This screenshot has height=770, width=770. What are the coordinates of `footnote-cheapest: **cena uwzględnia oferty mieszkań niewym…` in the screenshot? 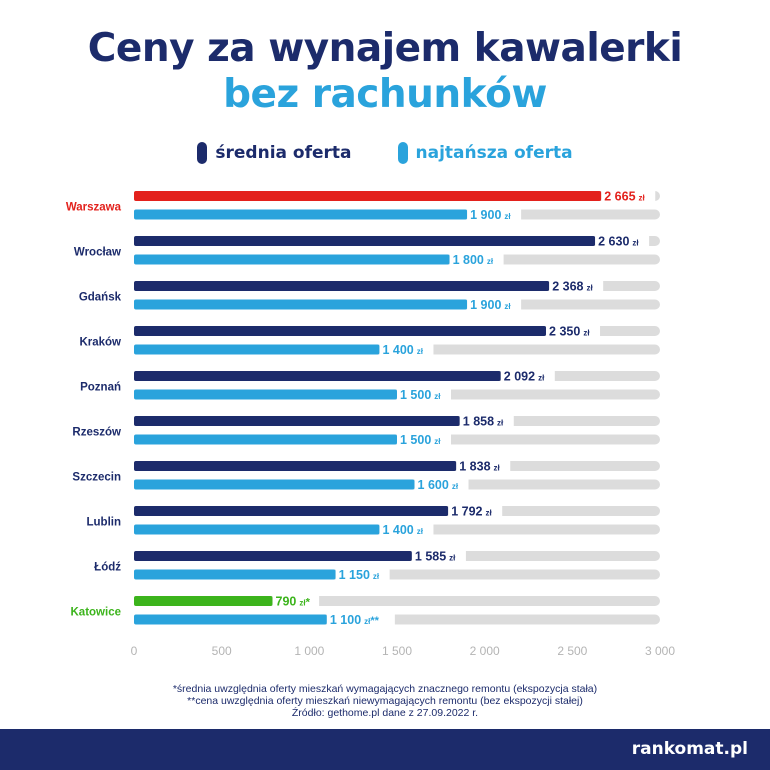 It's located at (385, 701).